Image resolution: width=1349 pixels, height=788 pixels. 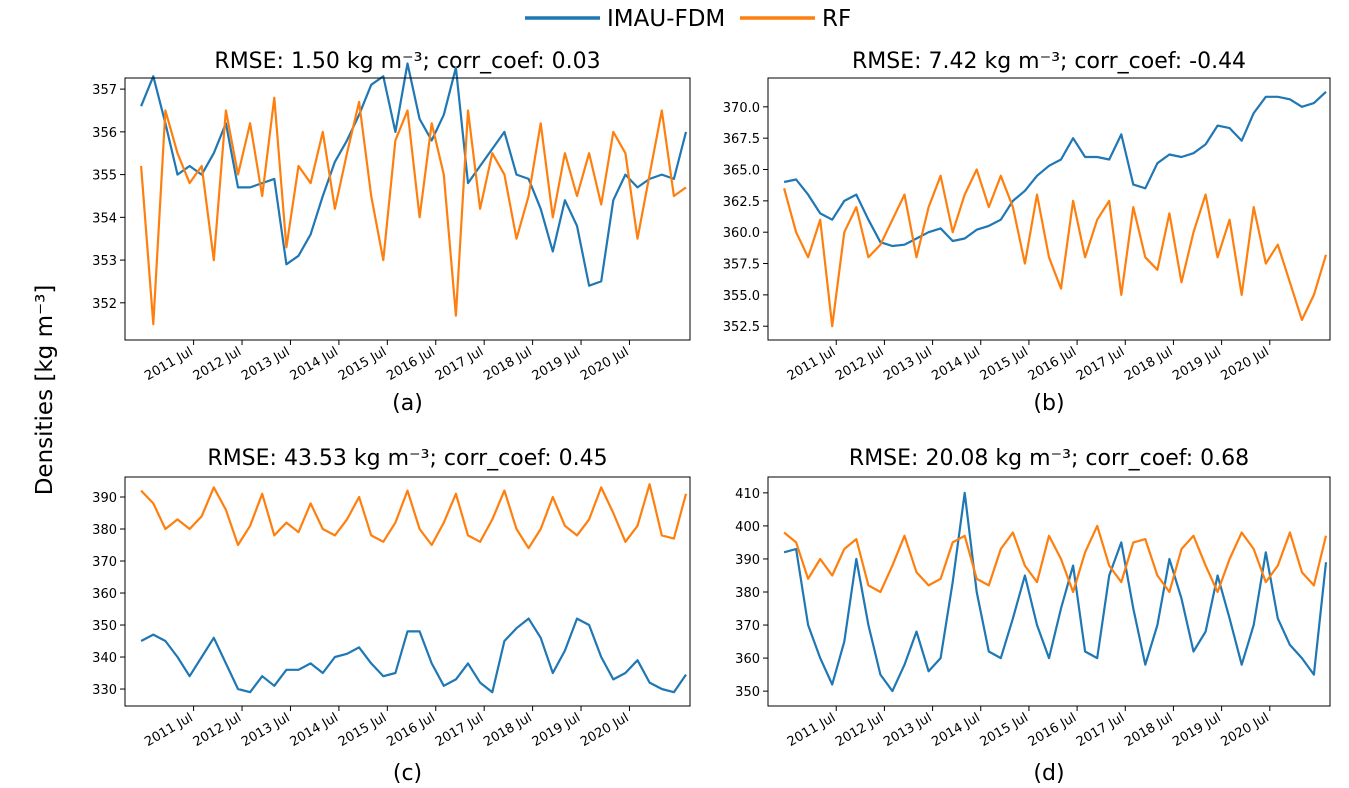 What do you see at coordinates (666, 19) in the screenshot?
I see `legend-label: IMAU-FDM` at bounding box center [666, 19].